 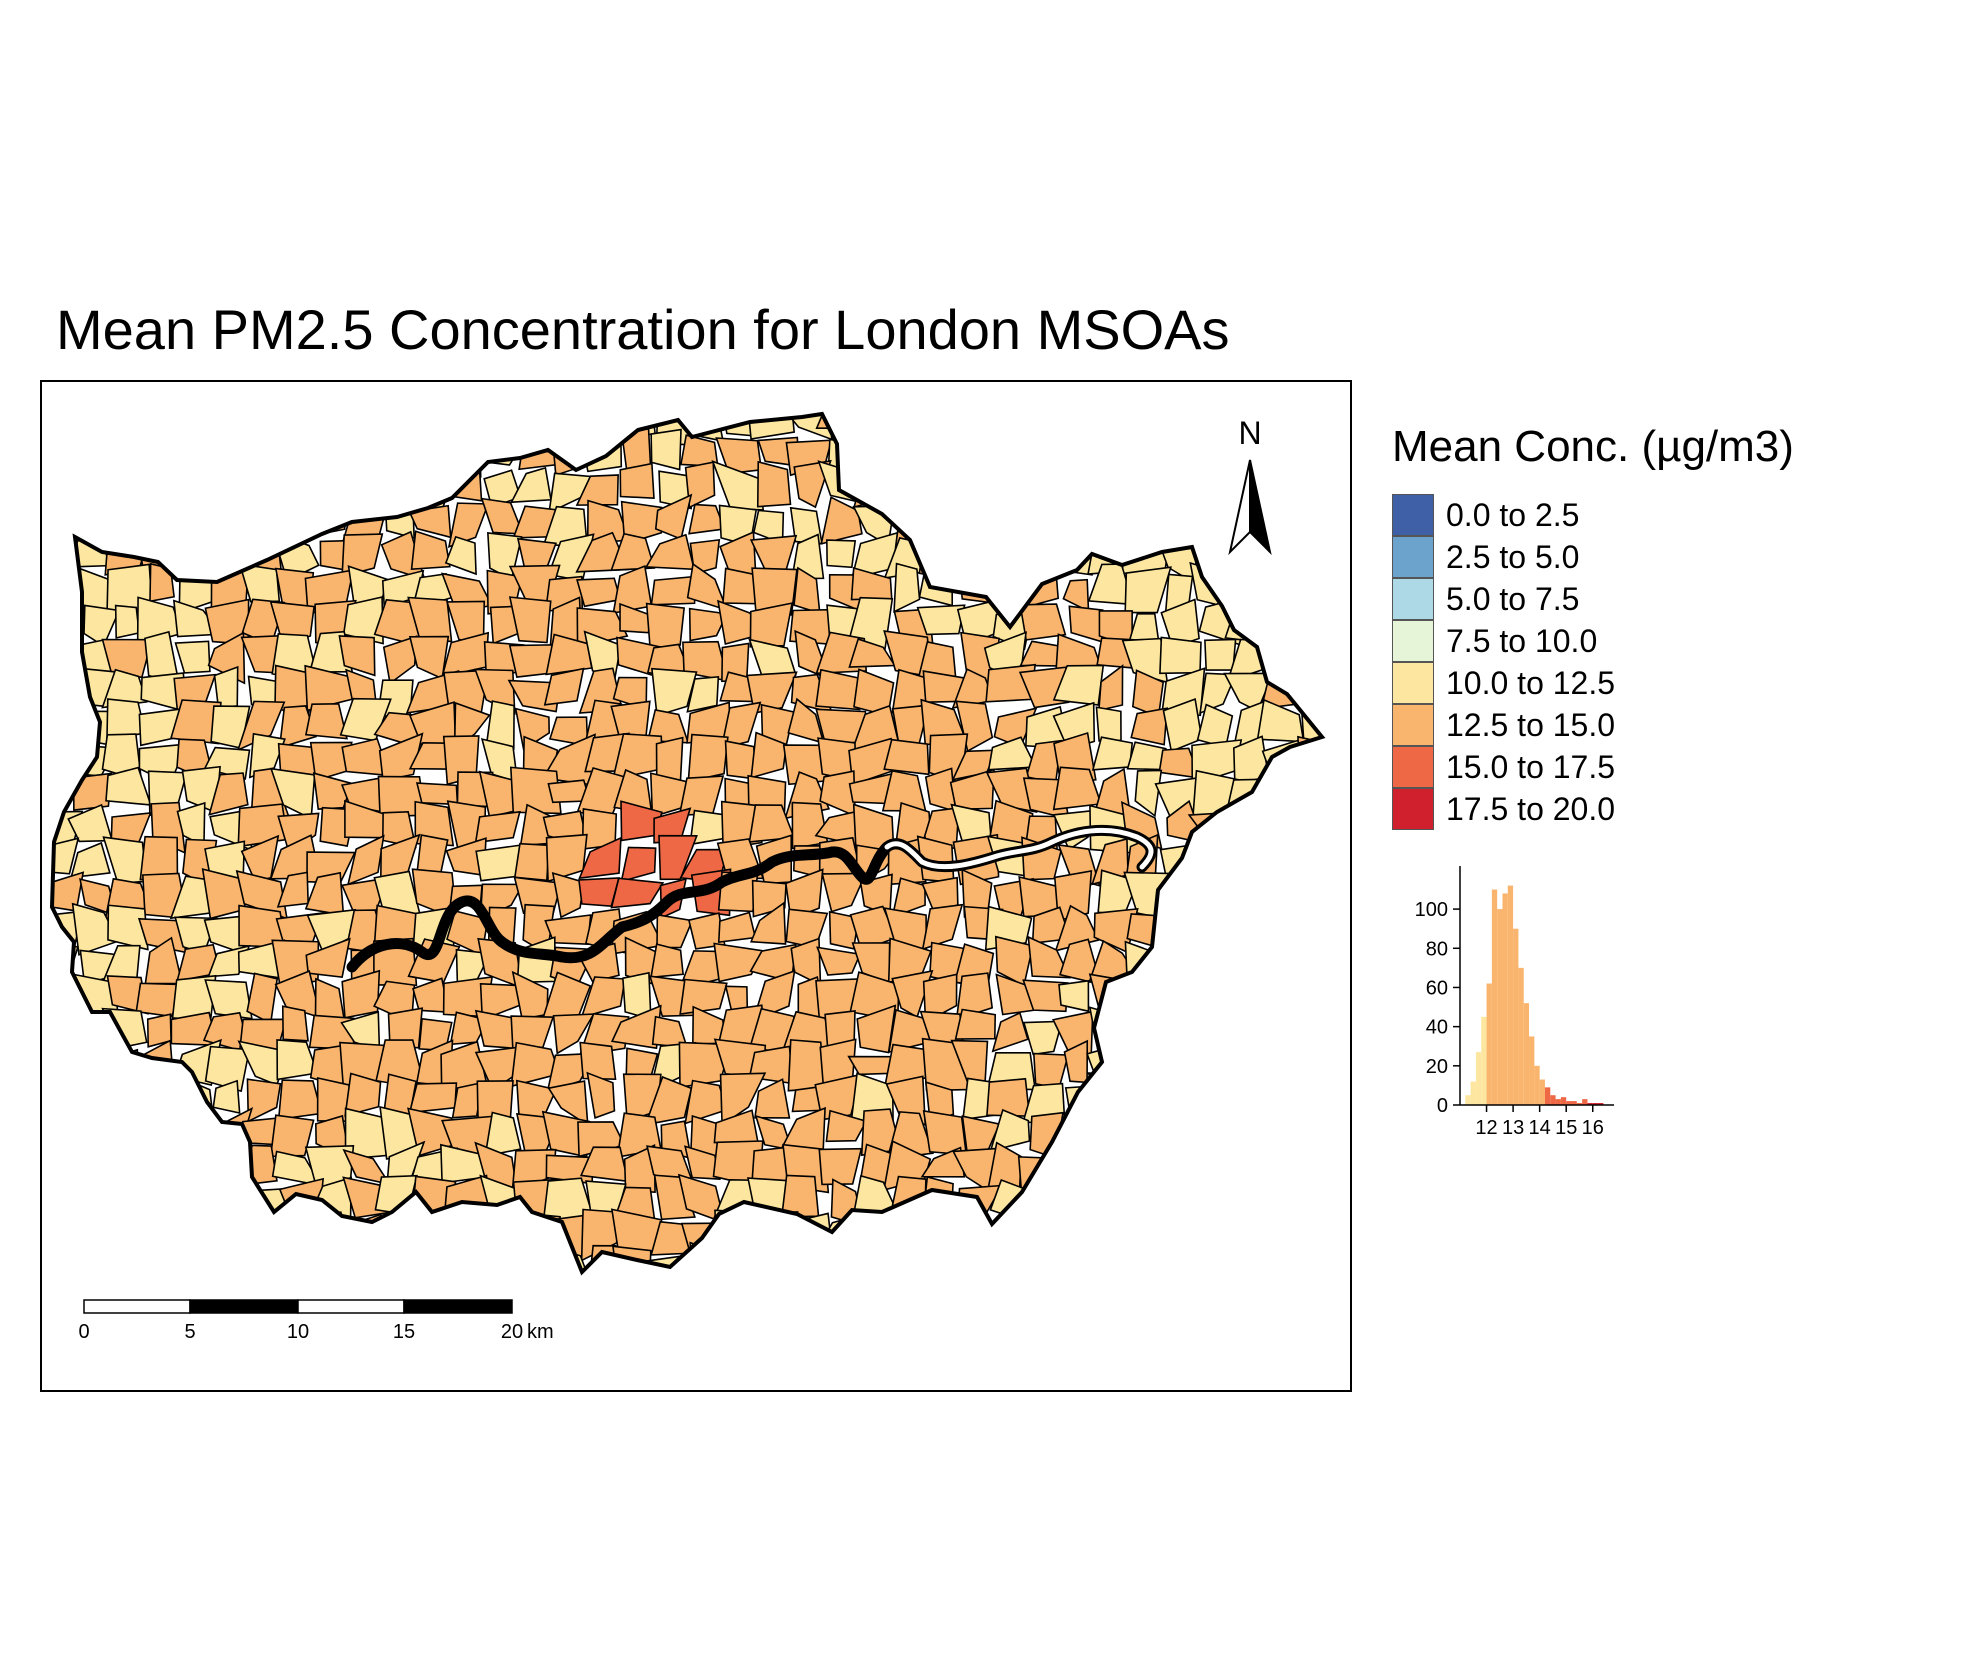 I want to click on histogram: 0 20 40 60 80 100 12 13 14 15 16, so click(x=1514, y=1002).